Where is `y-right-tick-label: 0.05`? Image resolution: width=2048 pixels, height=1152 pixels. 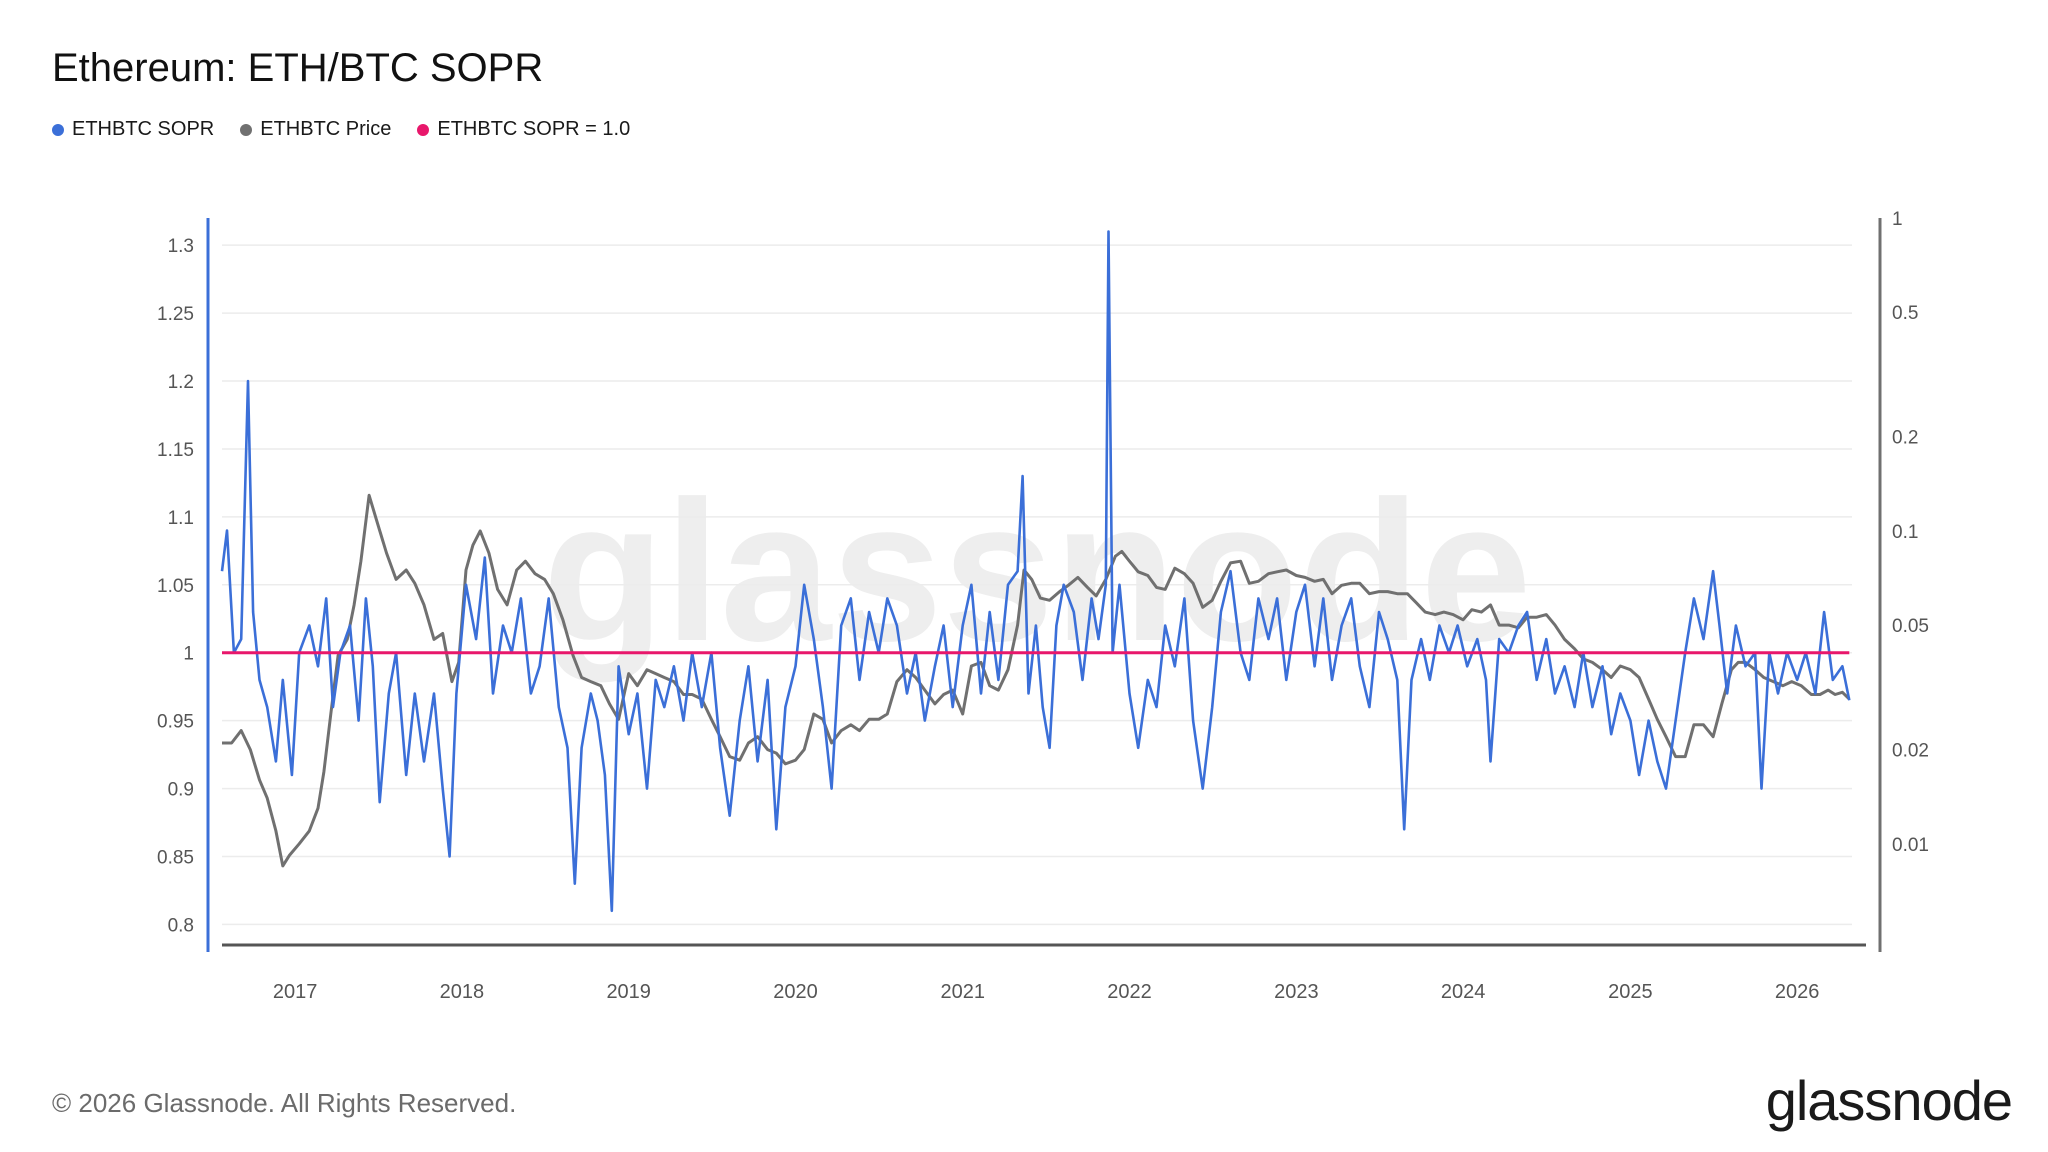
y-right-tick-label: 0.05 is located at coordinates (1910, 626).